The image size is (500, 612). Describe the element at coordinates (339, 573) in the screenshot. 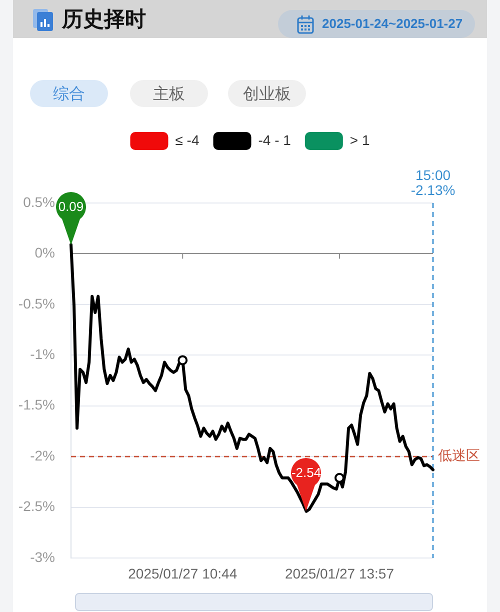

I see `x-tick-label: 2025/01/27 13:57` at that location.